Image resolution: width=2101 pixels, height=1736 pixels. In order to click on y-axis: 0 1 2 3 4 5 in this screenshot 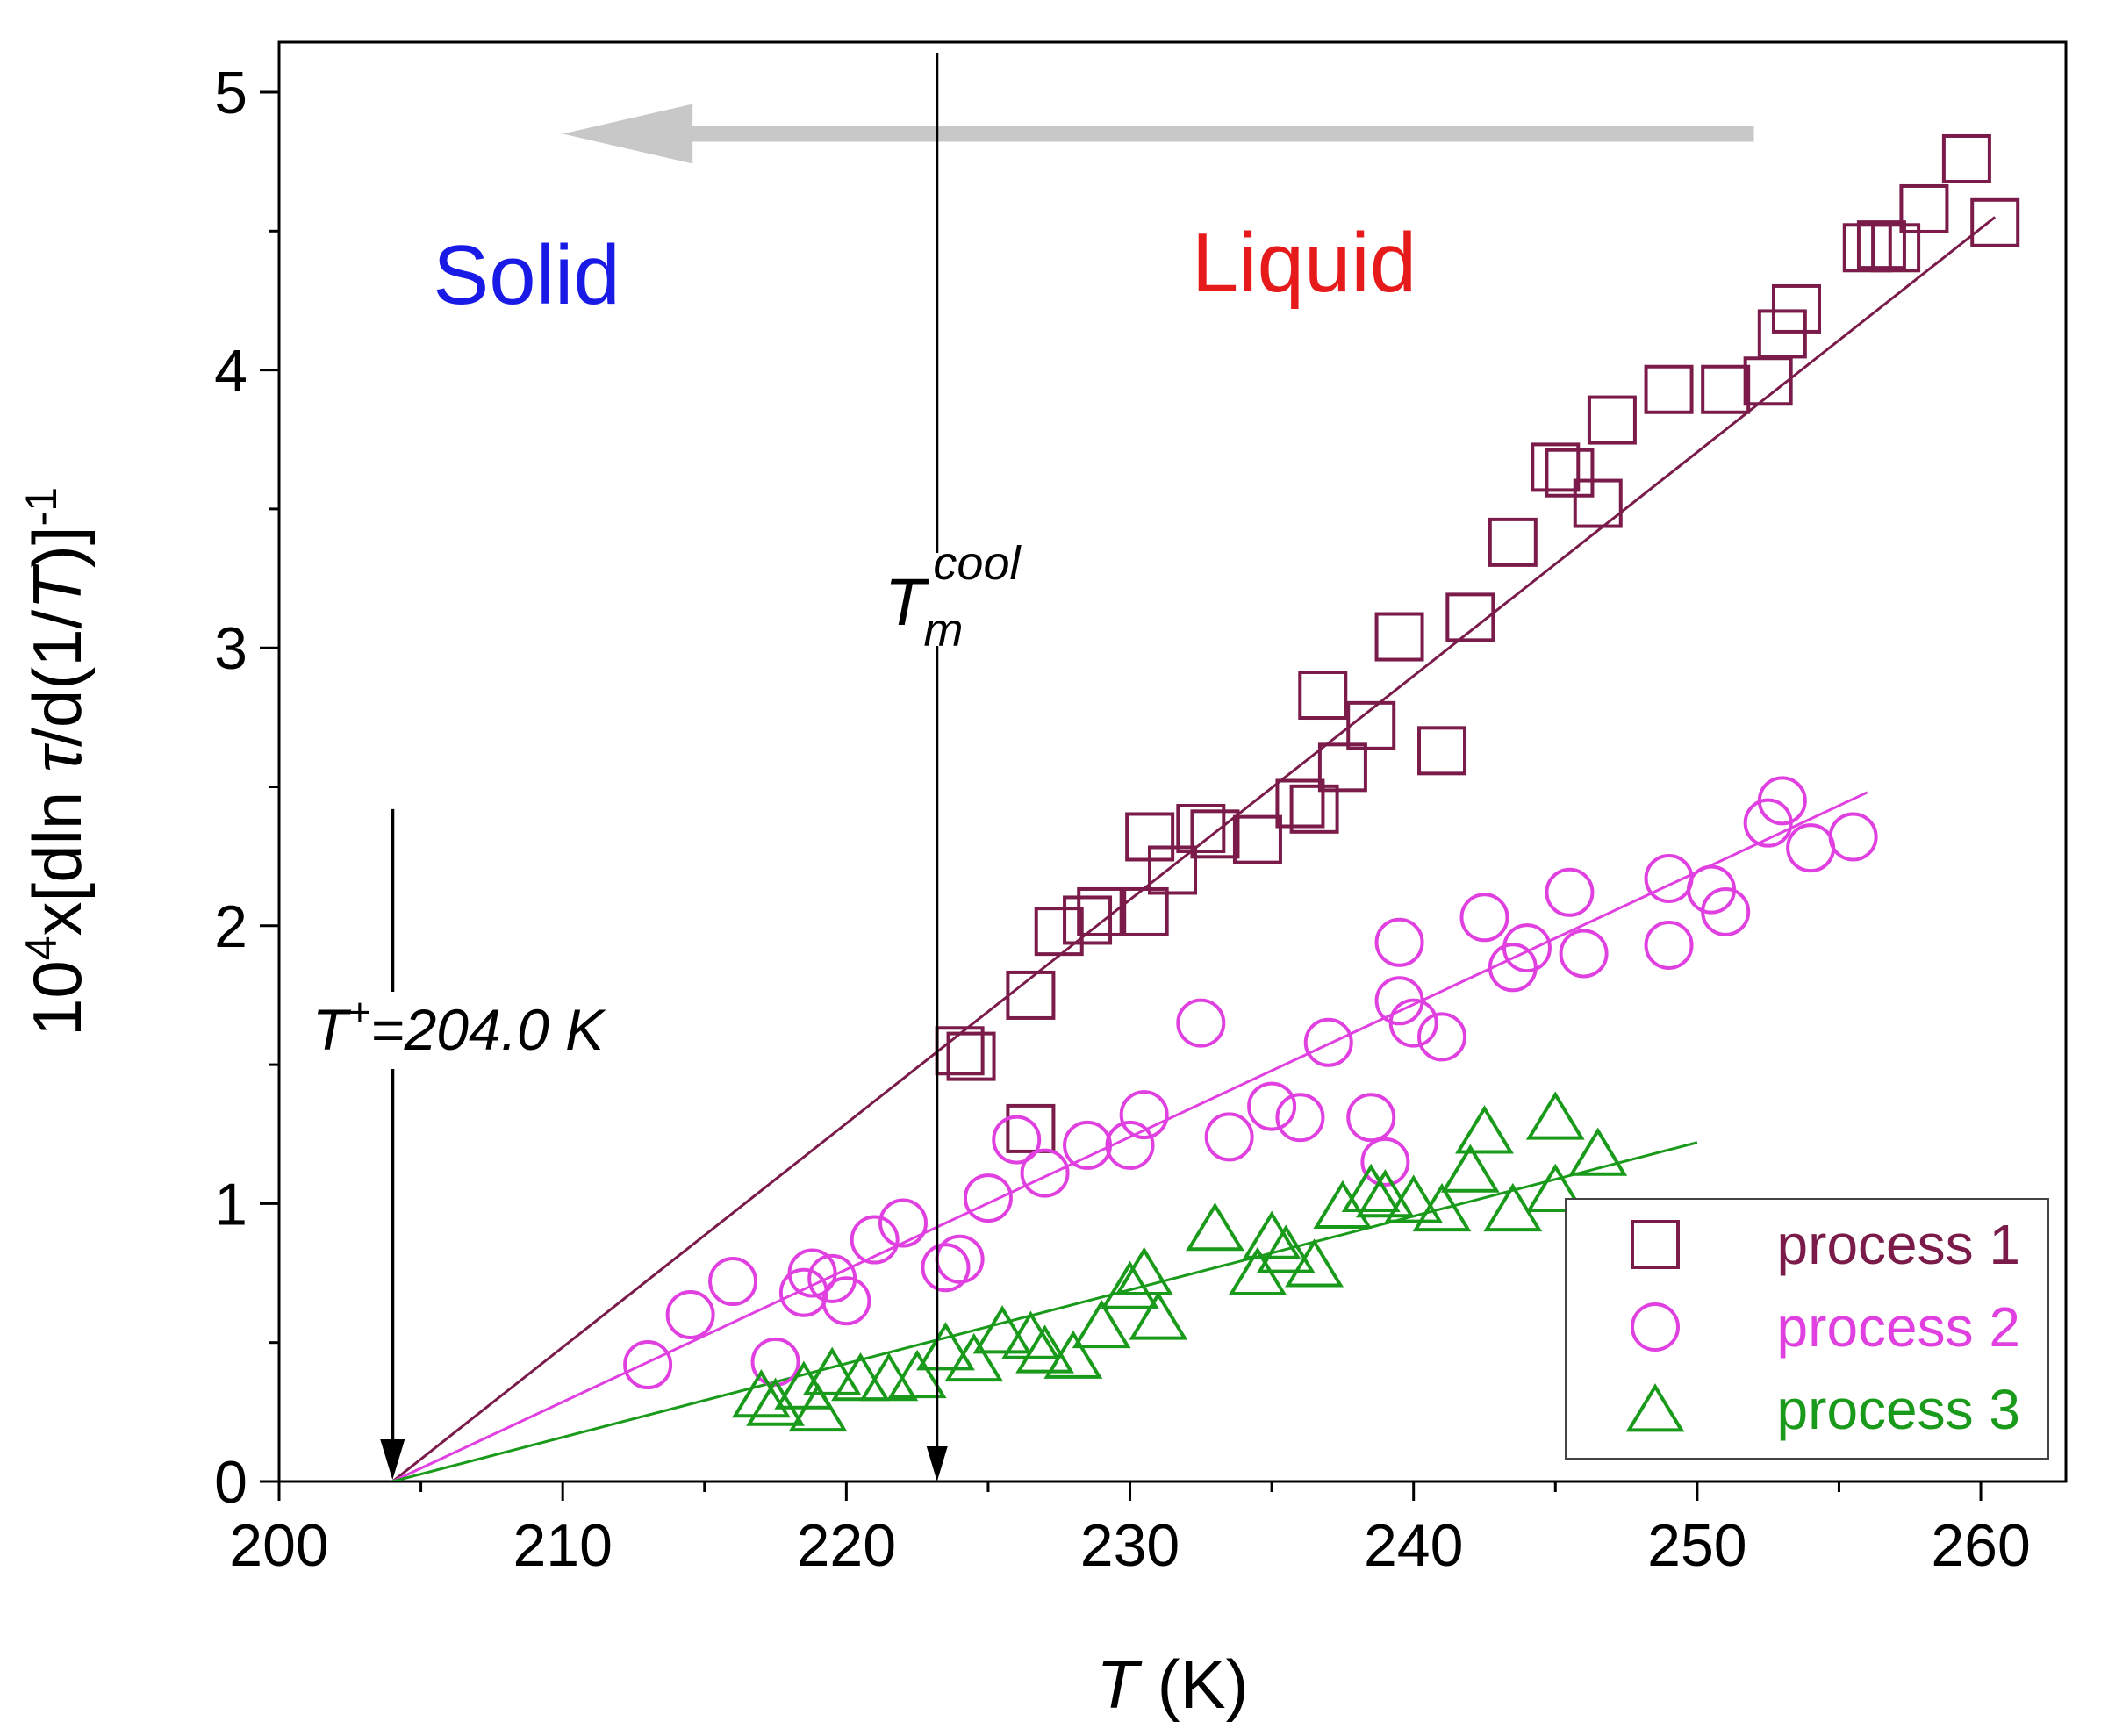, I will do `click(247, 788)`.